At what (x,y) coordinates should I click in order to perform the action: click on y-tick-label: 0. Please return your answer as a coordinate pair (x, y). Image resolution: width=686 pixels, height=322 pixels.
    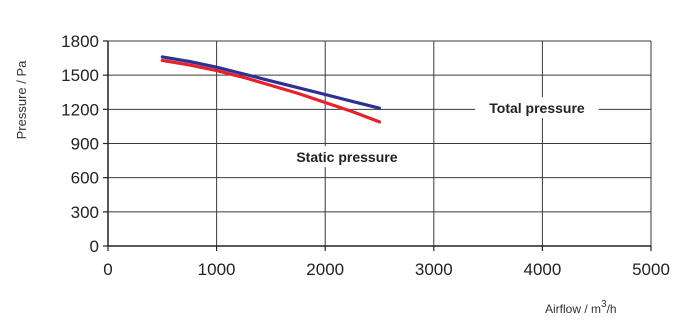
    Looking at the image, I should click on (94, 246).